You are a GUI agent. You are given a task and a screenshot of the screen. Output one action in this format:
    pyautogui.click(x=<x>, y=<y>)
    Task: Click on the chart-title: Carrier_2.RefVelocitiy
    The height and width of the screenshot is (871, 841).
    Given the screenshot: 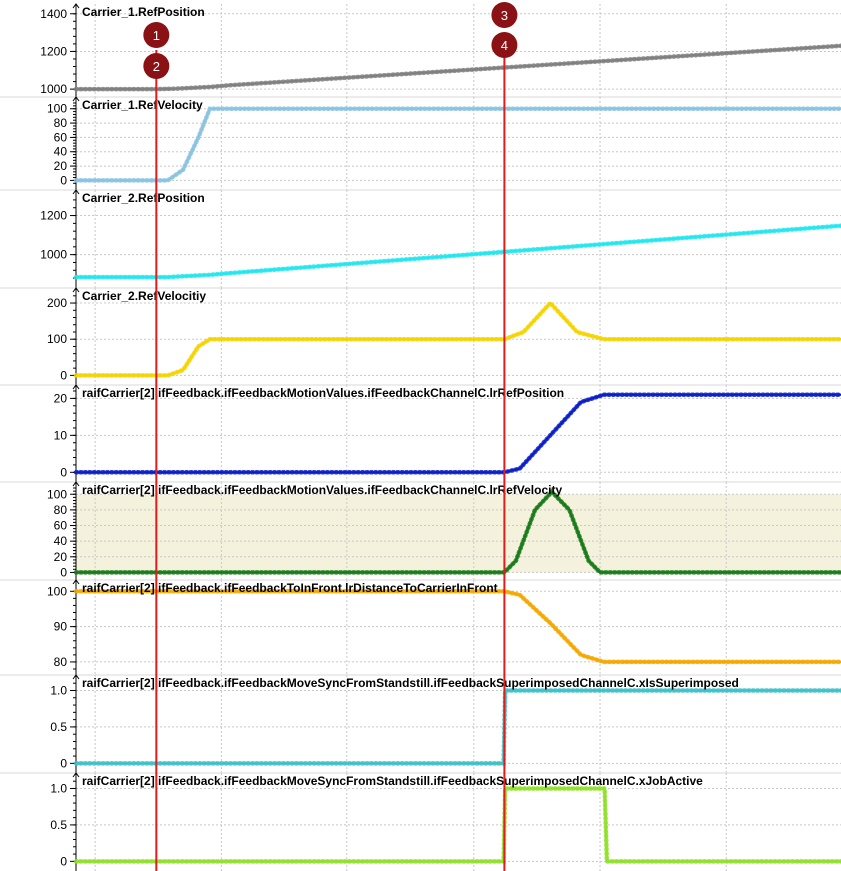 What is the action you would take?
    pyautogui.click(x=144, y=296)
    